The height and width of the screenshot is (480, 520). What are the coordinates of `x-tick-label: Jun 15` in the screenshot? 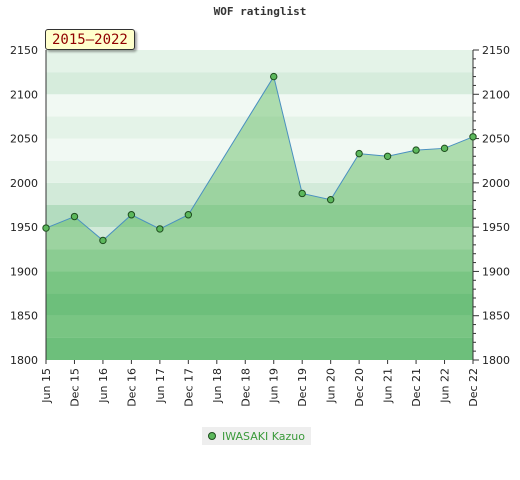 It's located at (46, 386).